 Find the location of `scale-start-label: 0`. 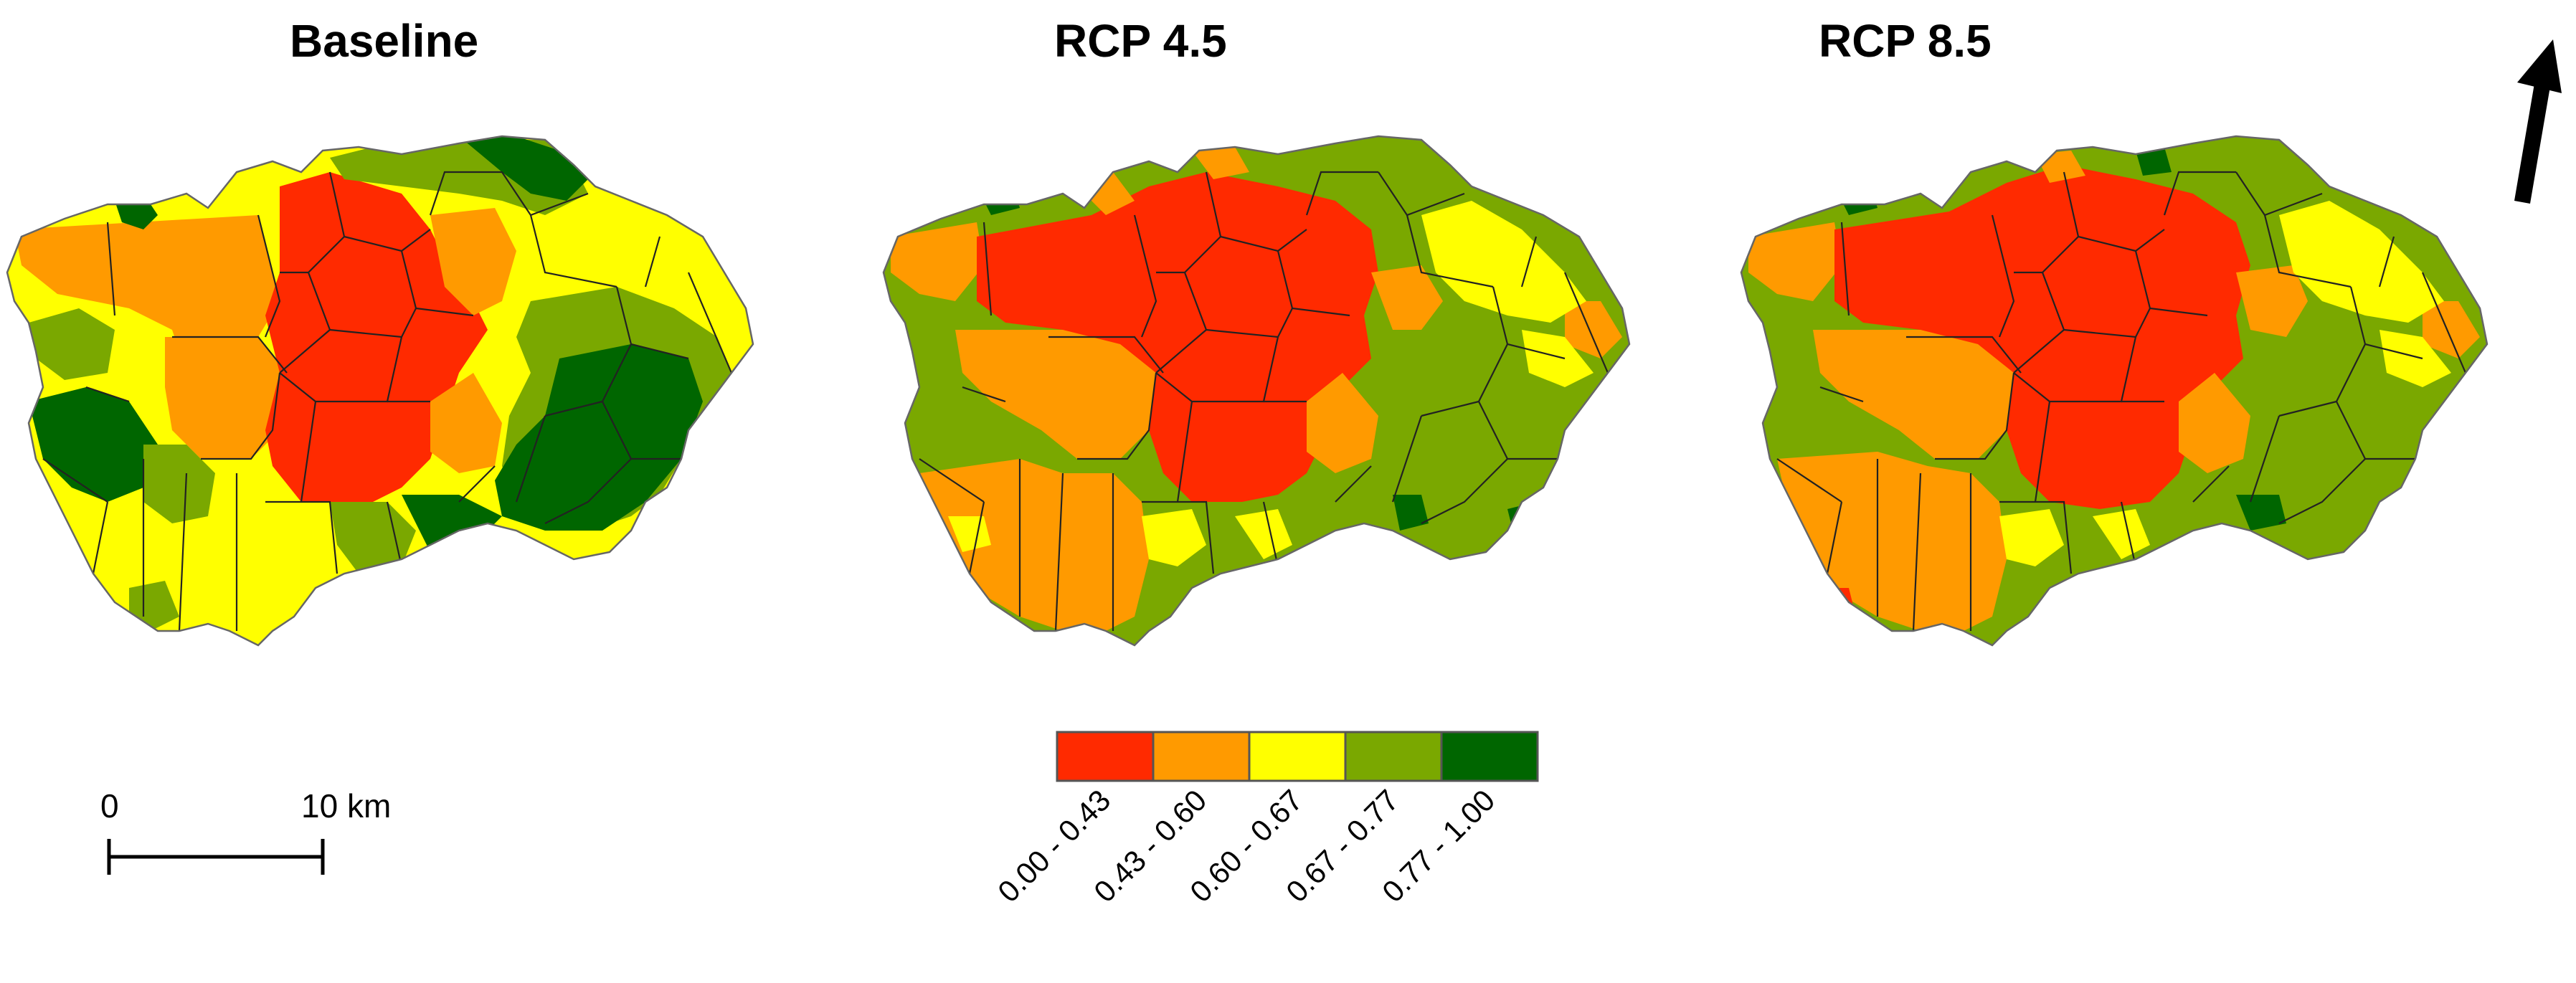

scale-start-label: 0 is located at coordinates (109, 806).